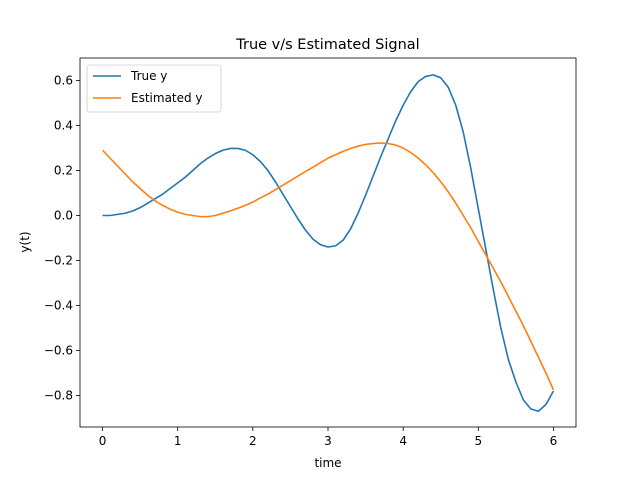  Describe the element at coordinates (167, 98) in the screenshot. I see `legend-label-estimated-y: Estimated y` at that location.